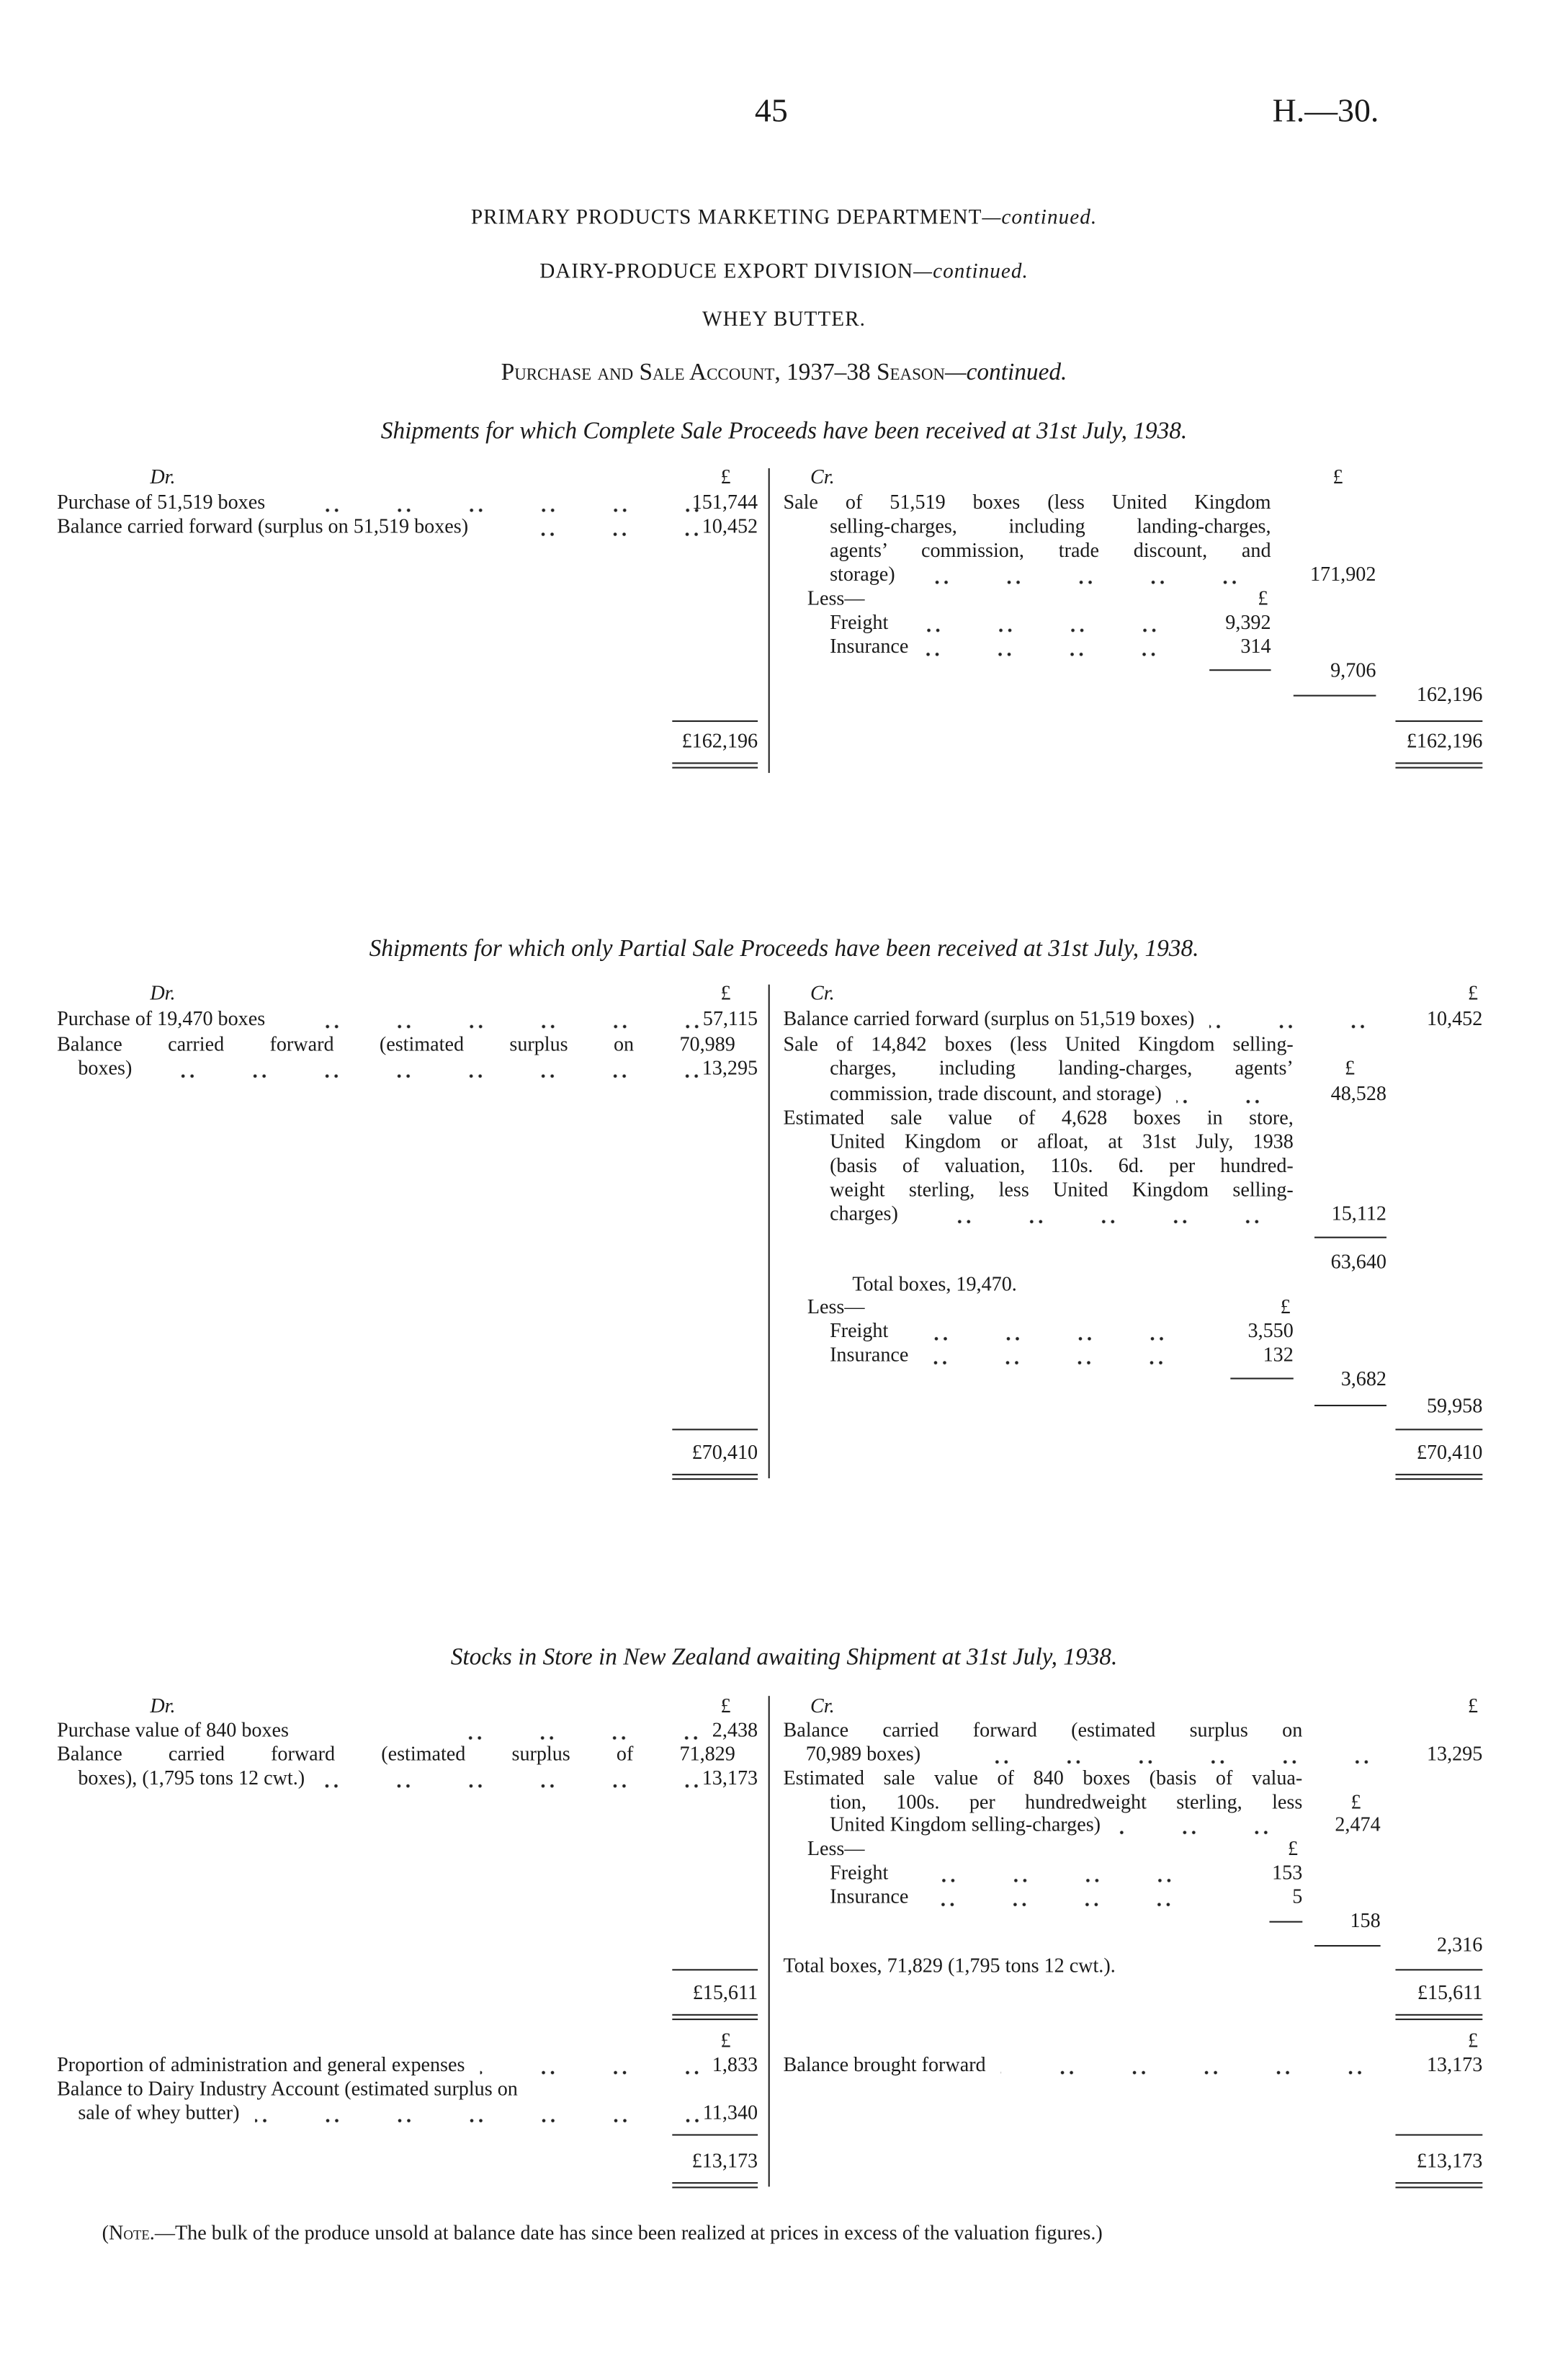 The image size is (1568, 2373). What do you see at coordinates (1342, 574) in the screenshot?
I see `sale-amount: 171,902` at bounding box center [1342, 574].